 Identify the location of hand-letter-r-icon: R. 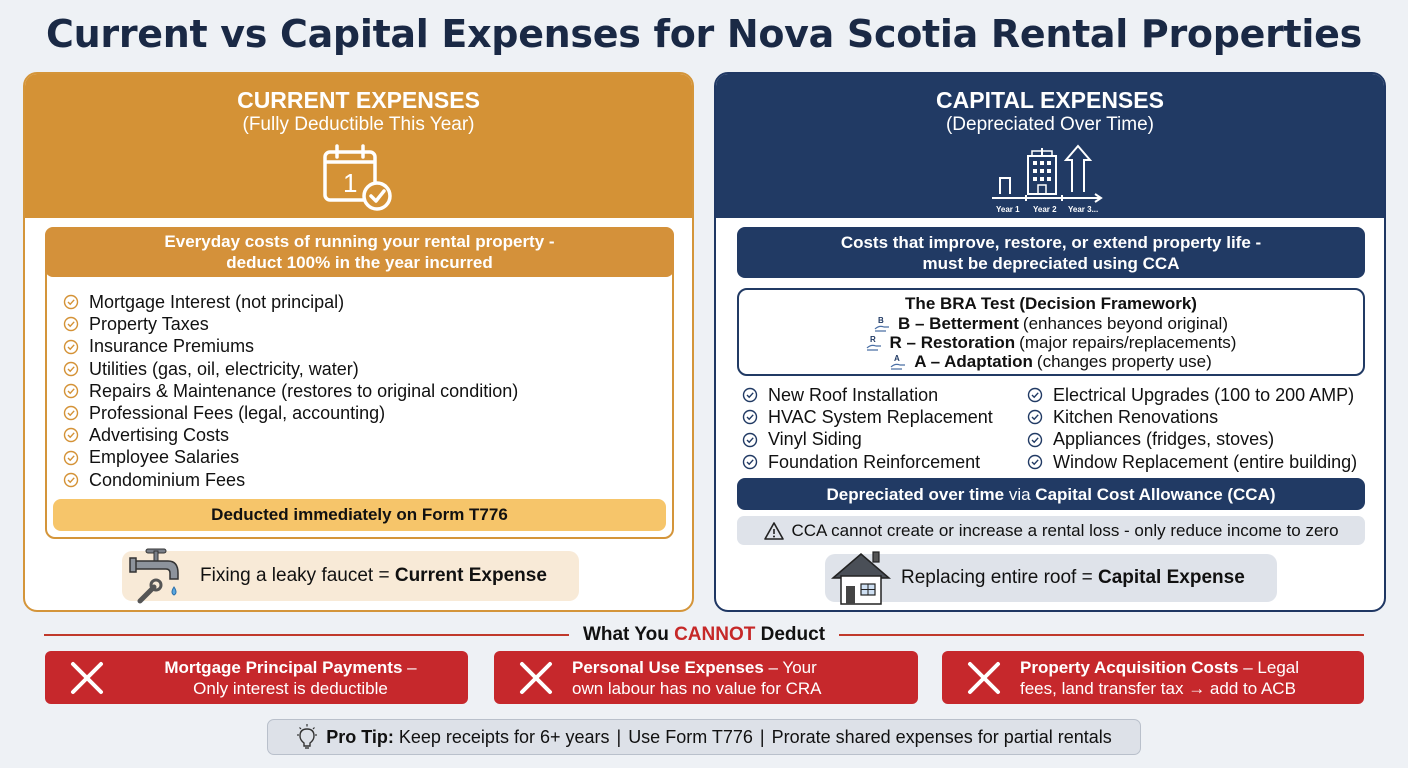
(873, 343).